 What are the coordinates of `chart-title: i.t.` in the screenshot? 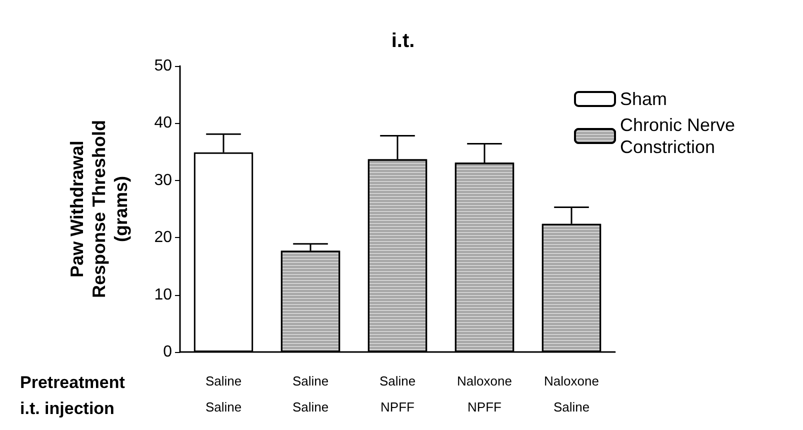 It's located at (403, 41).